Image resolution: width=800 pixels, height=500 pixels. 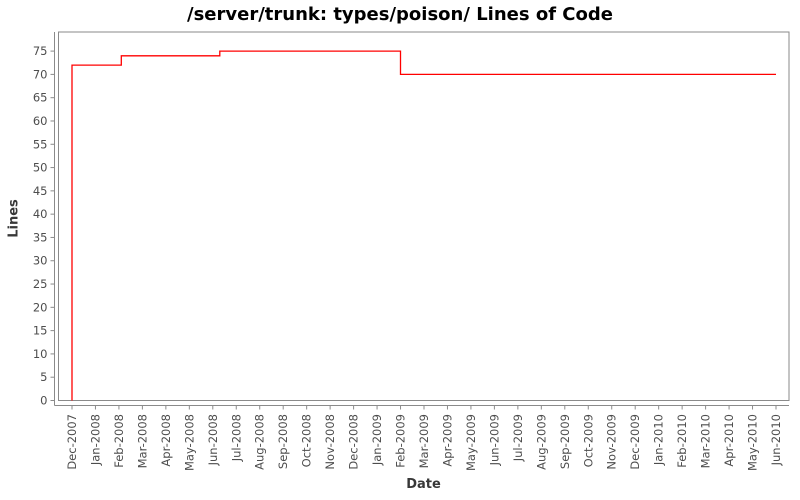 I want to click on x-tick-label: Nov-2009, so click(x=612, y=442).